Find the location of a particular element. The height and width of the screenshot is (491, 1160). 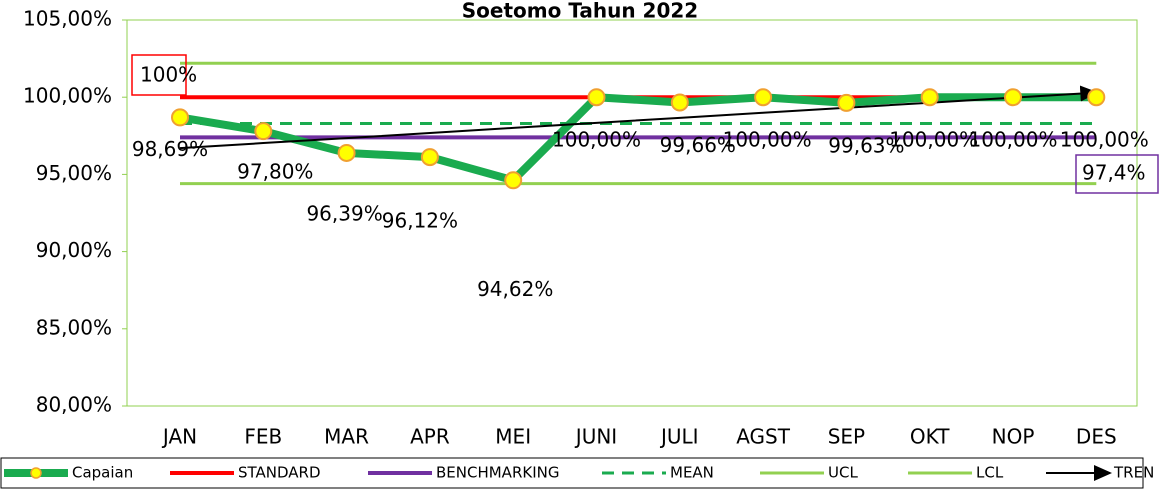

x-tick-label: OKT is located at coordinates (930, 437).